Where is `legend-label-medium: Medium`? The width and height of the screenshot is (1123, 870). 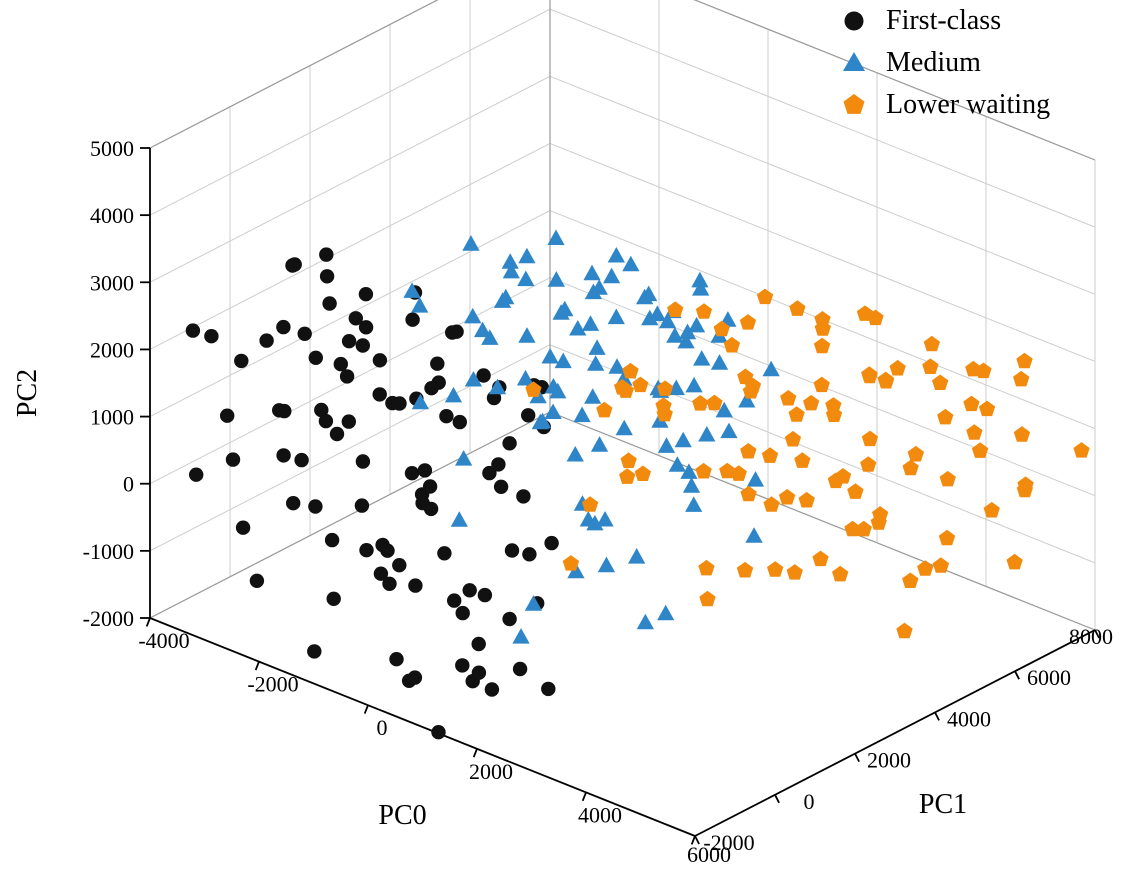 legend-label-medium: Medium is located at coordinates (933, 62).